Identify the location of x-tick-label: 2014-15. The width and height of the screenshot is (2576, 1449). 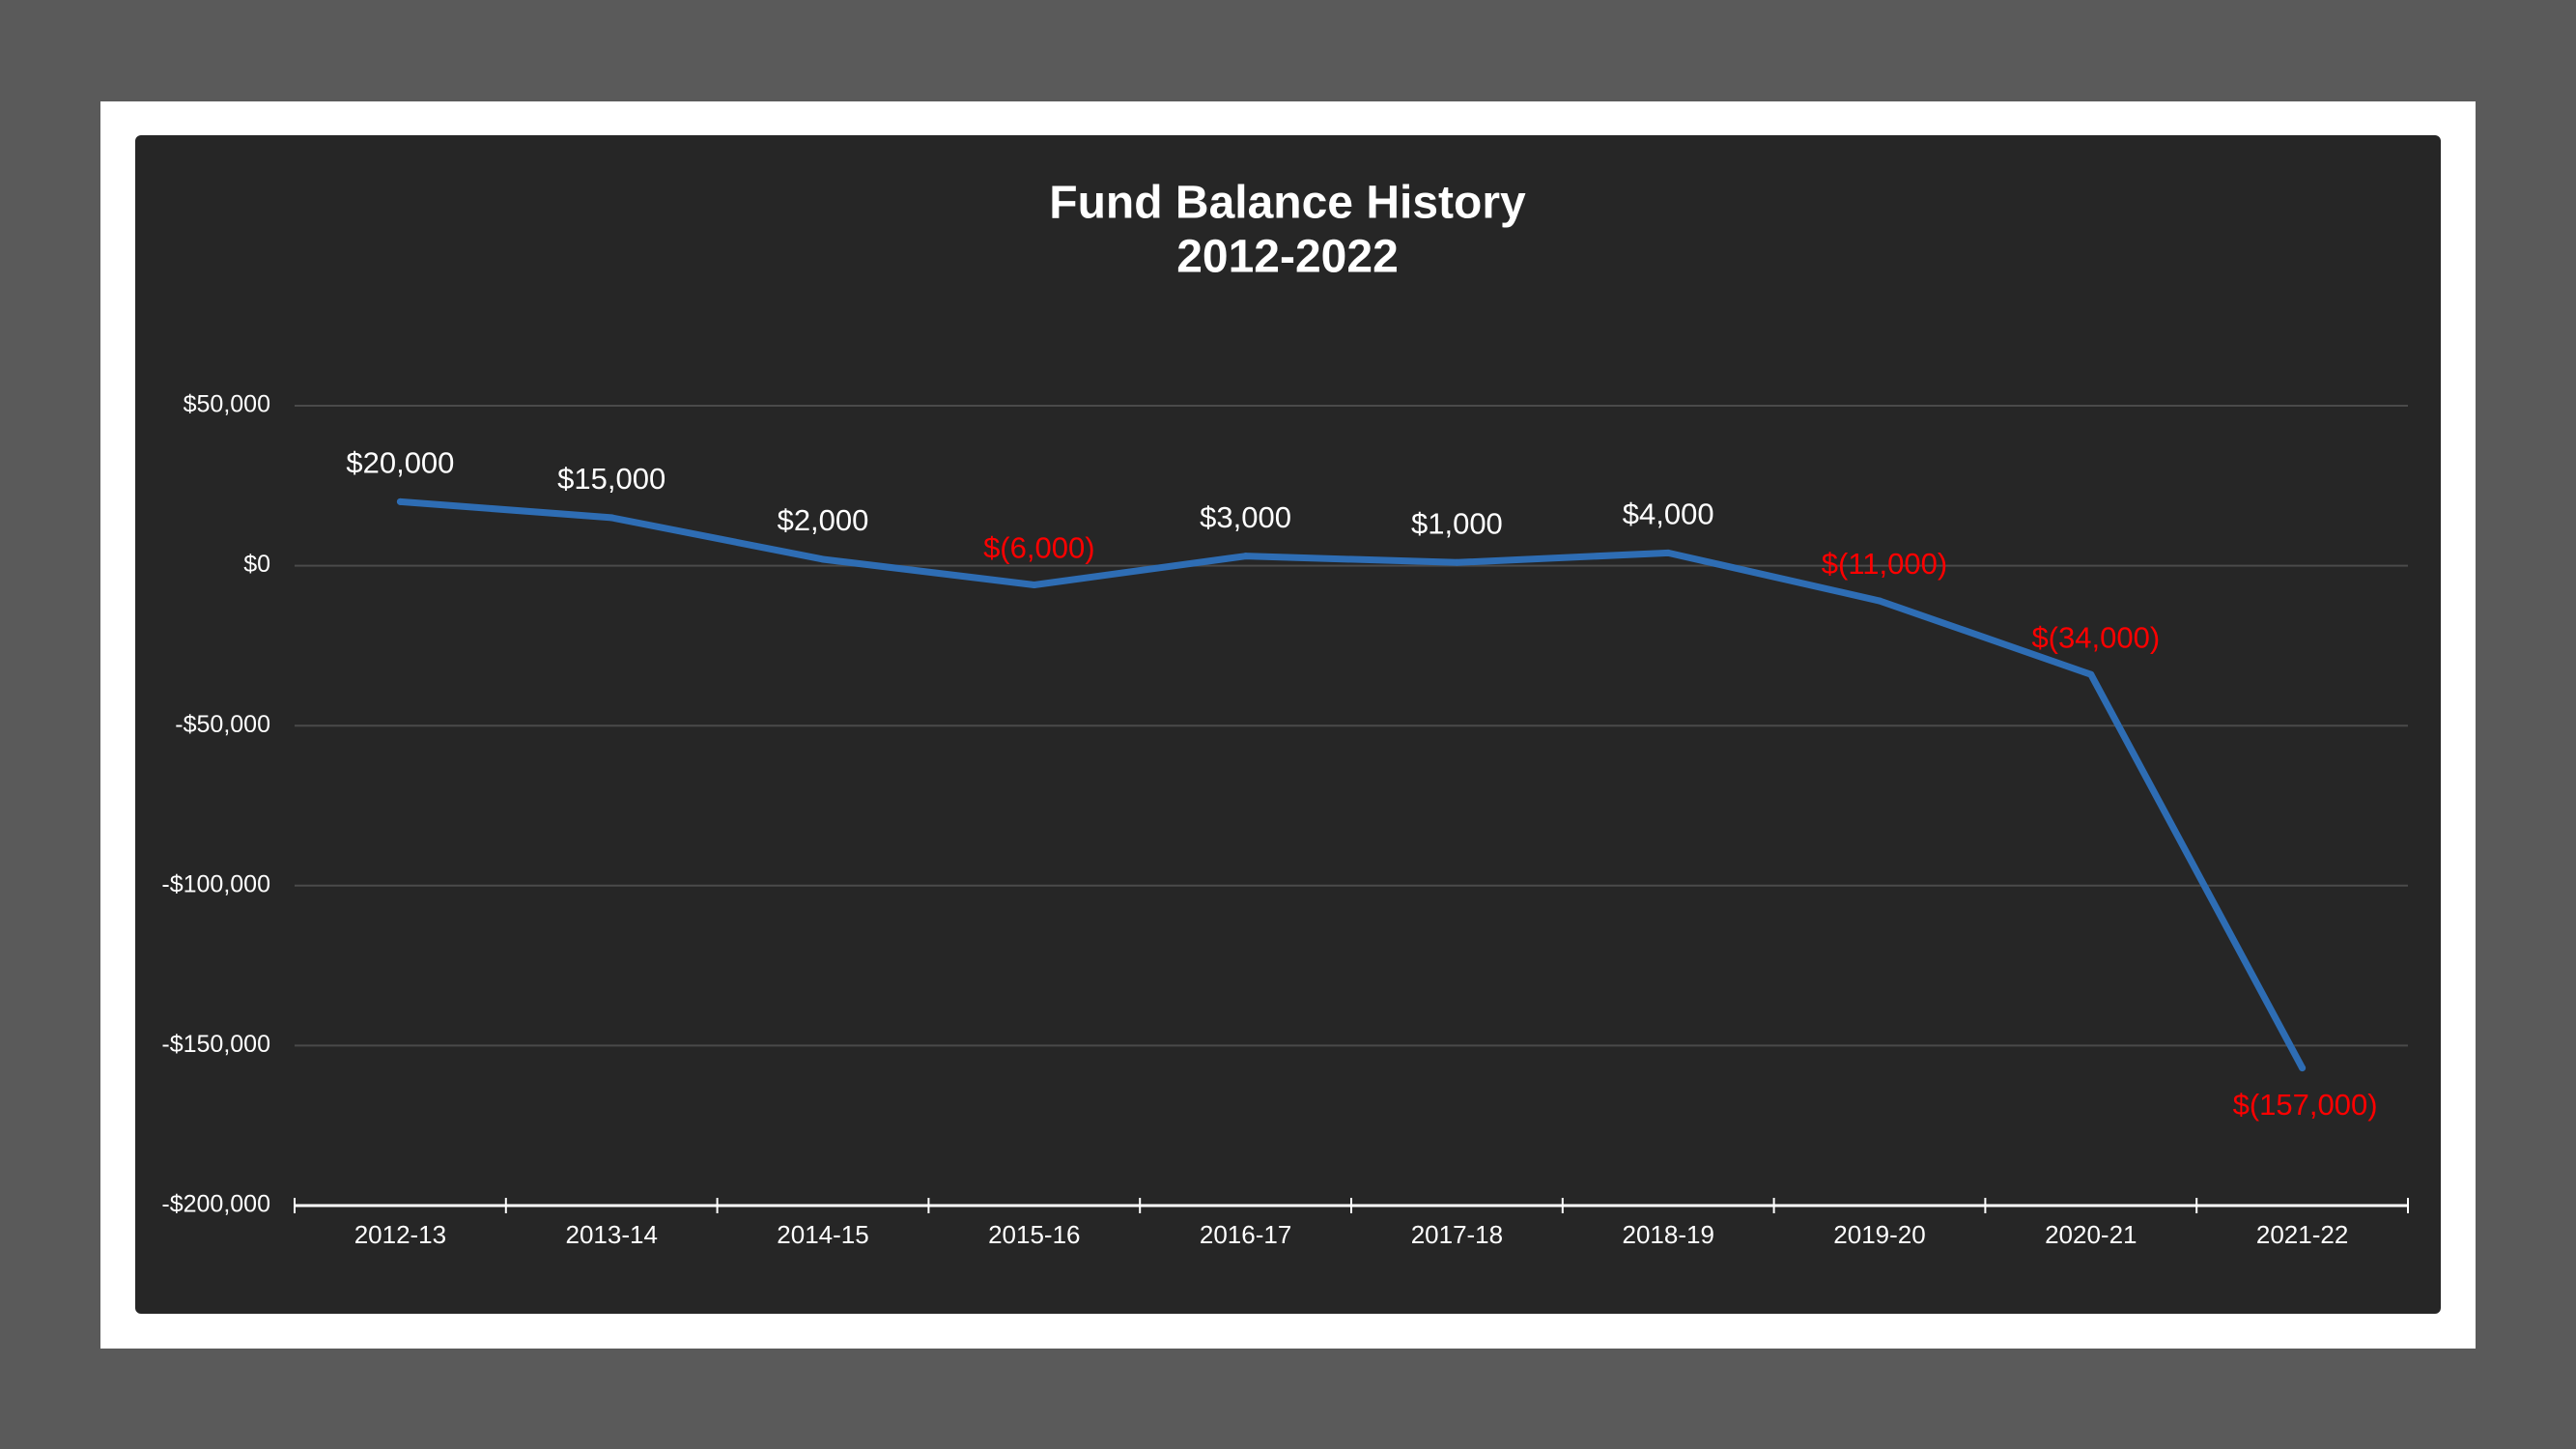
(822, 1234).